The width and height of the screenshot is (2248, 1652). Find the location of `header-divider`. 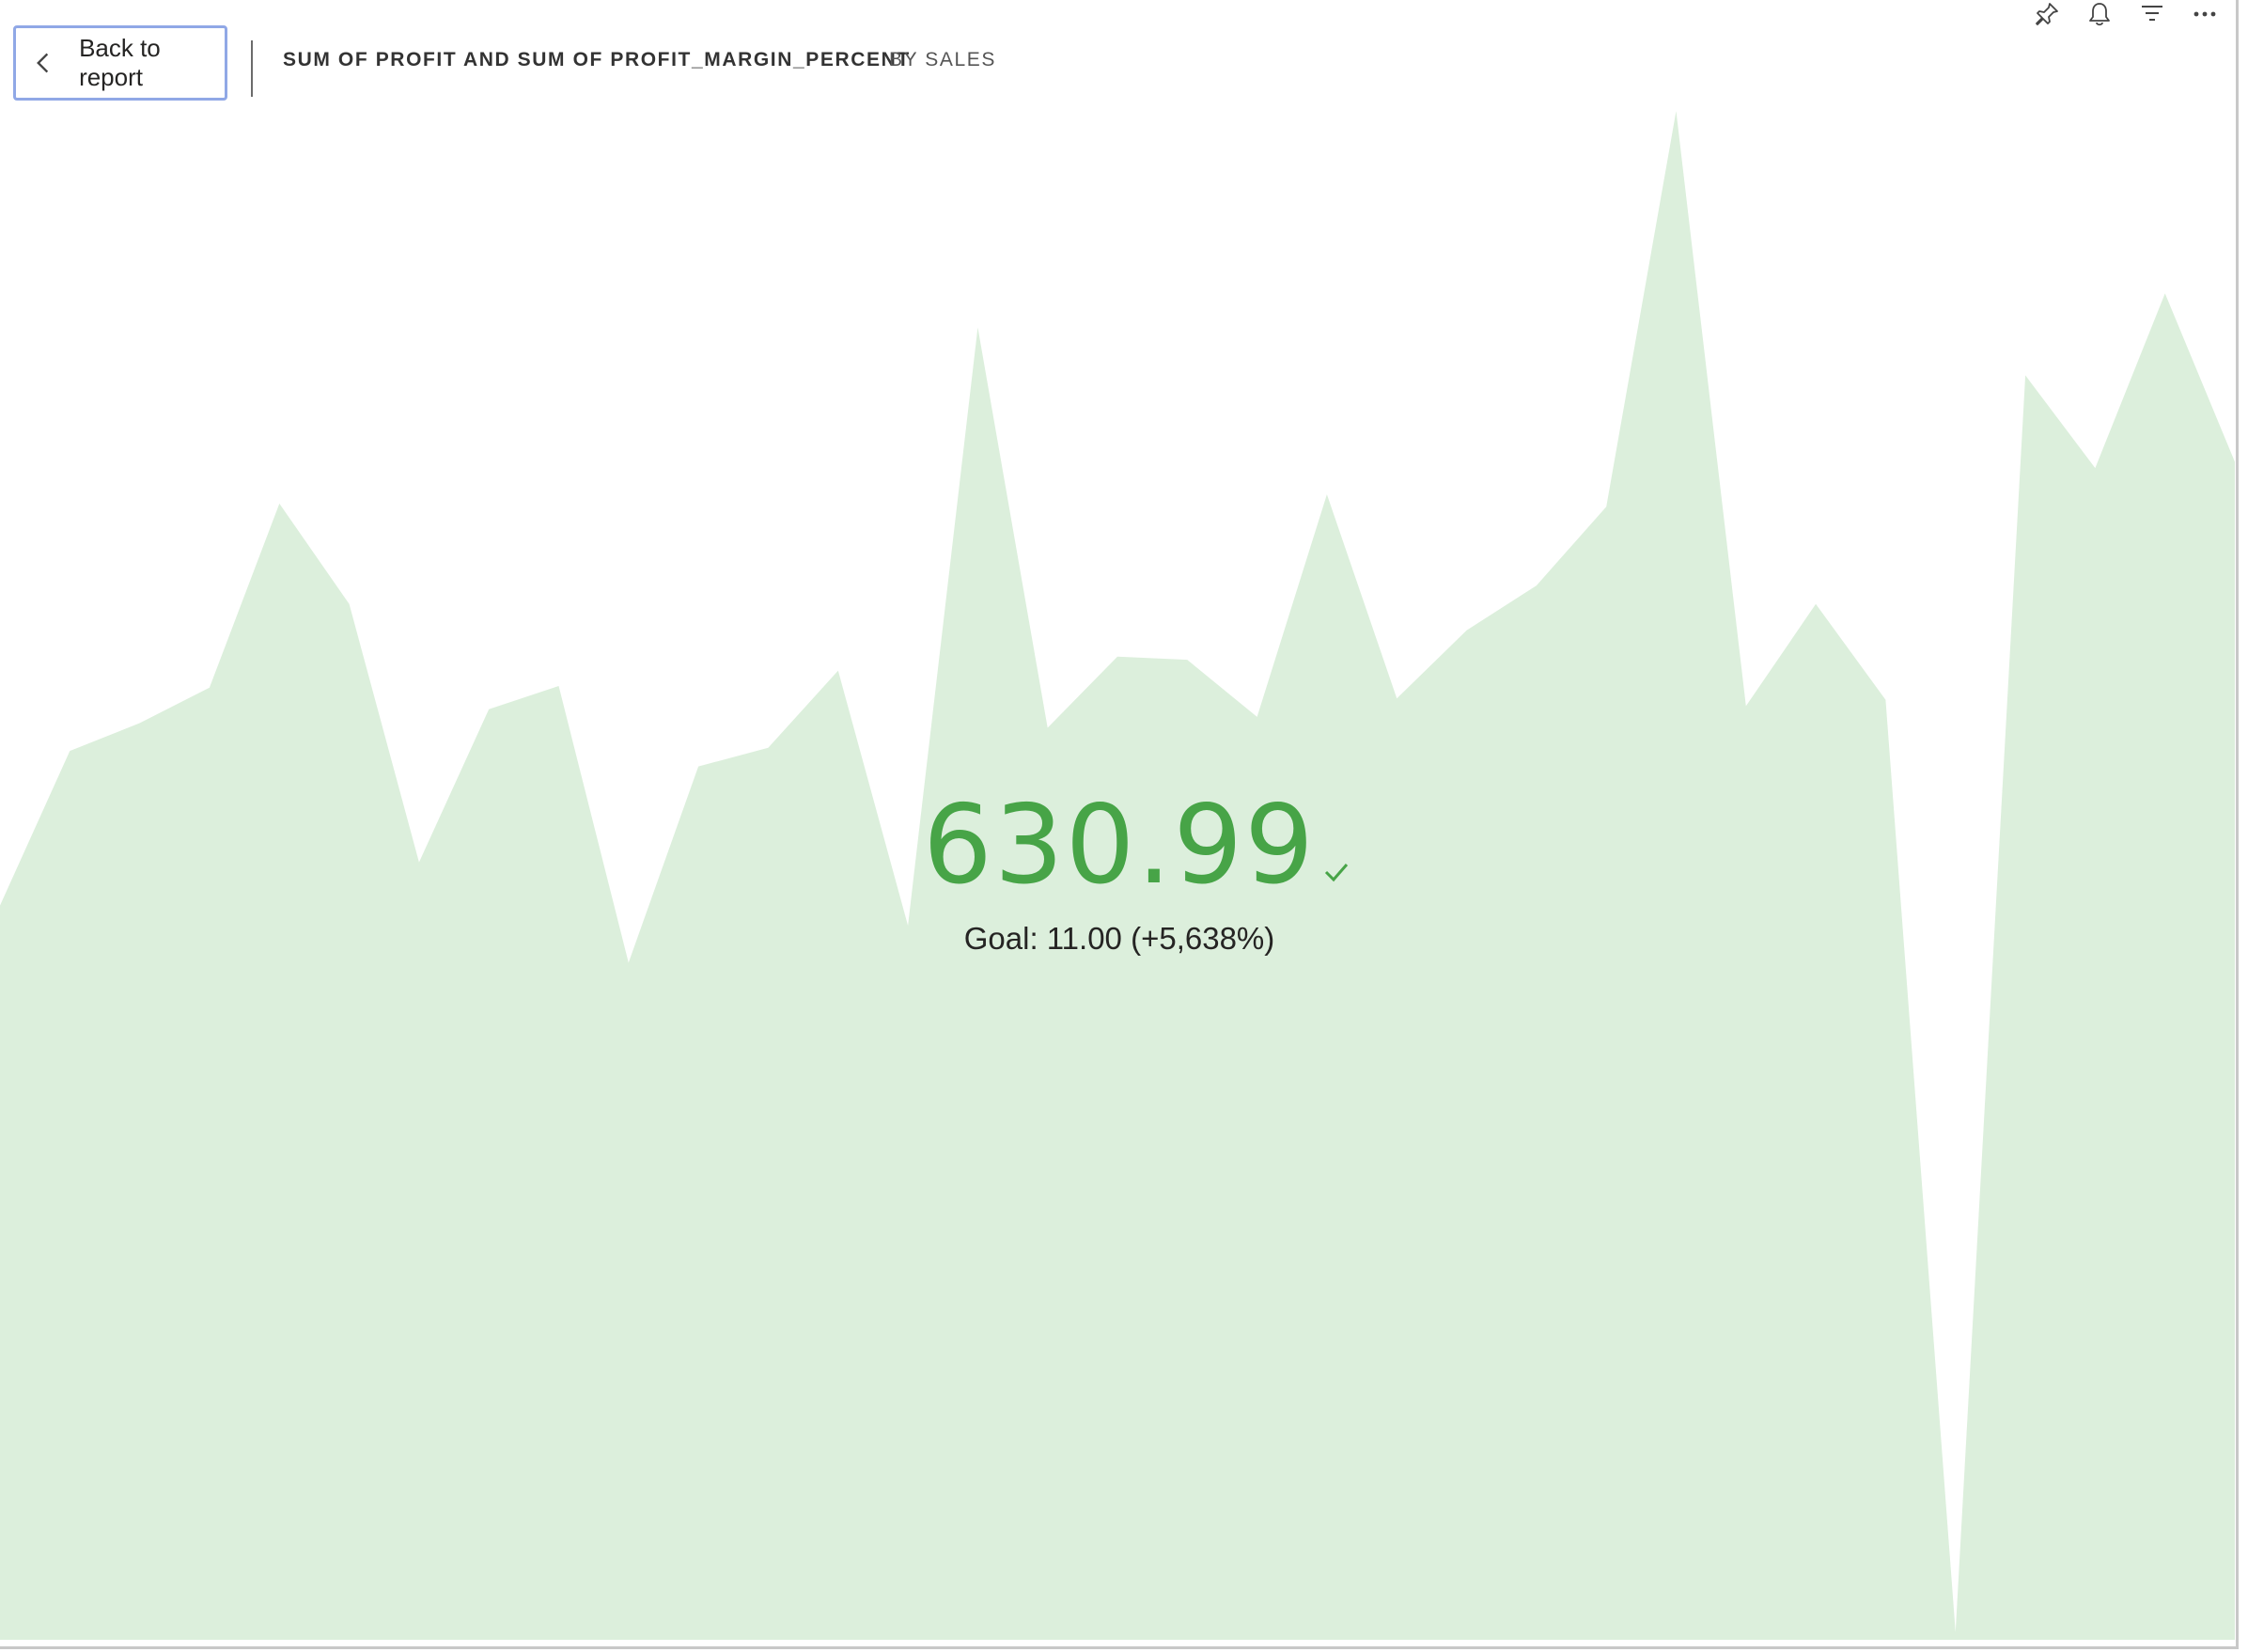

header-divider is located at coordinates (252, 68).